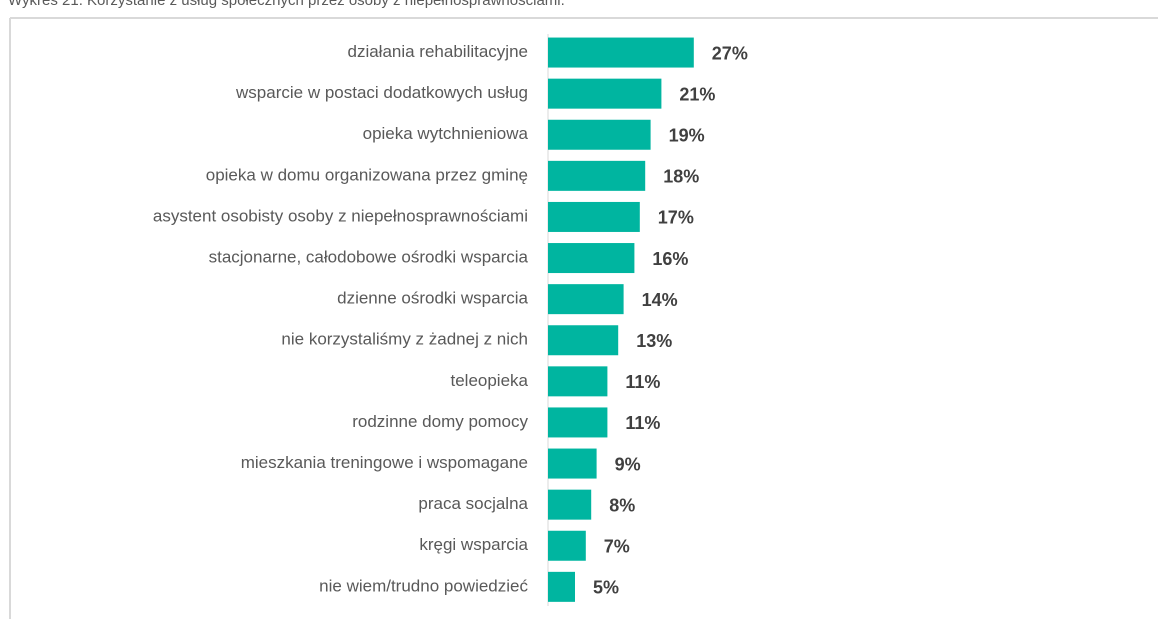  What do you see at coordinates (687, 136) in the screenshot?
I see `value-label: 19%` at bounding box center [687, 136].